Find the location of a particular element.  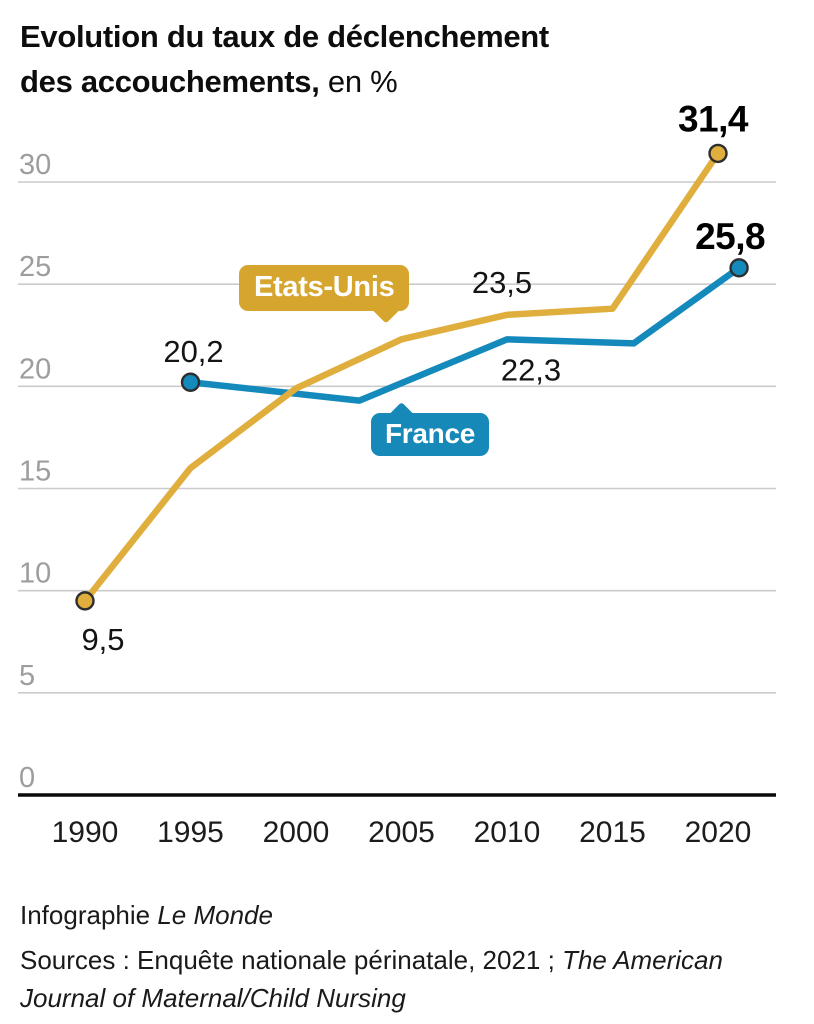

infographic-credit: Infographie Le Monde is located at coordinates (410, 915).